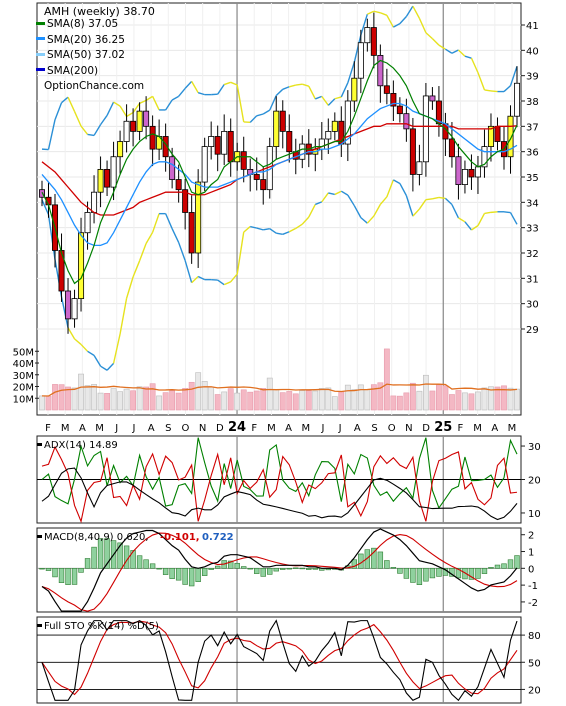  I want to click on sto-k-line, so click(279, 660).